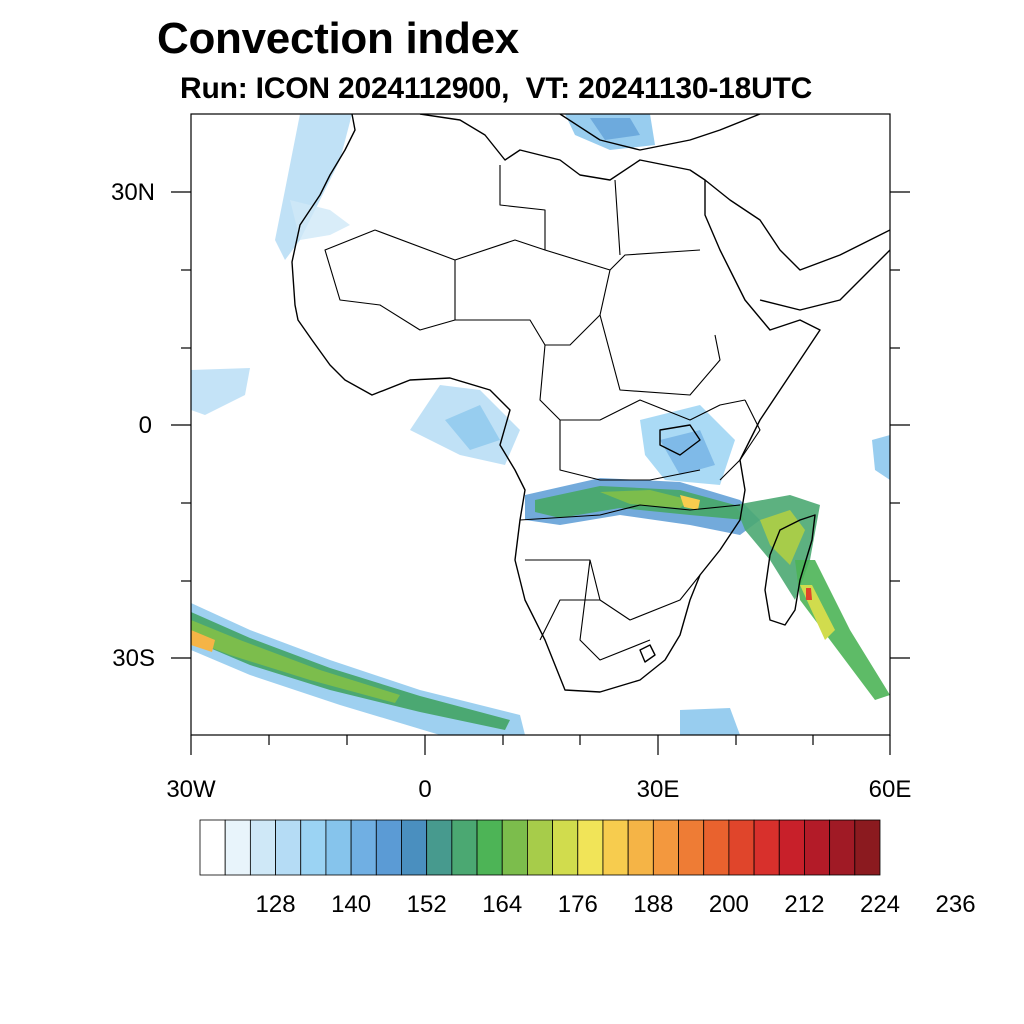 Image resolution: width=1024 pixels, height=1024 pixels. Describe the element at coordinates (804, 904) in the screenshot. I see `colorbar-label: 212` at that location.